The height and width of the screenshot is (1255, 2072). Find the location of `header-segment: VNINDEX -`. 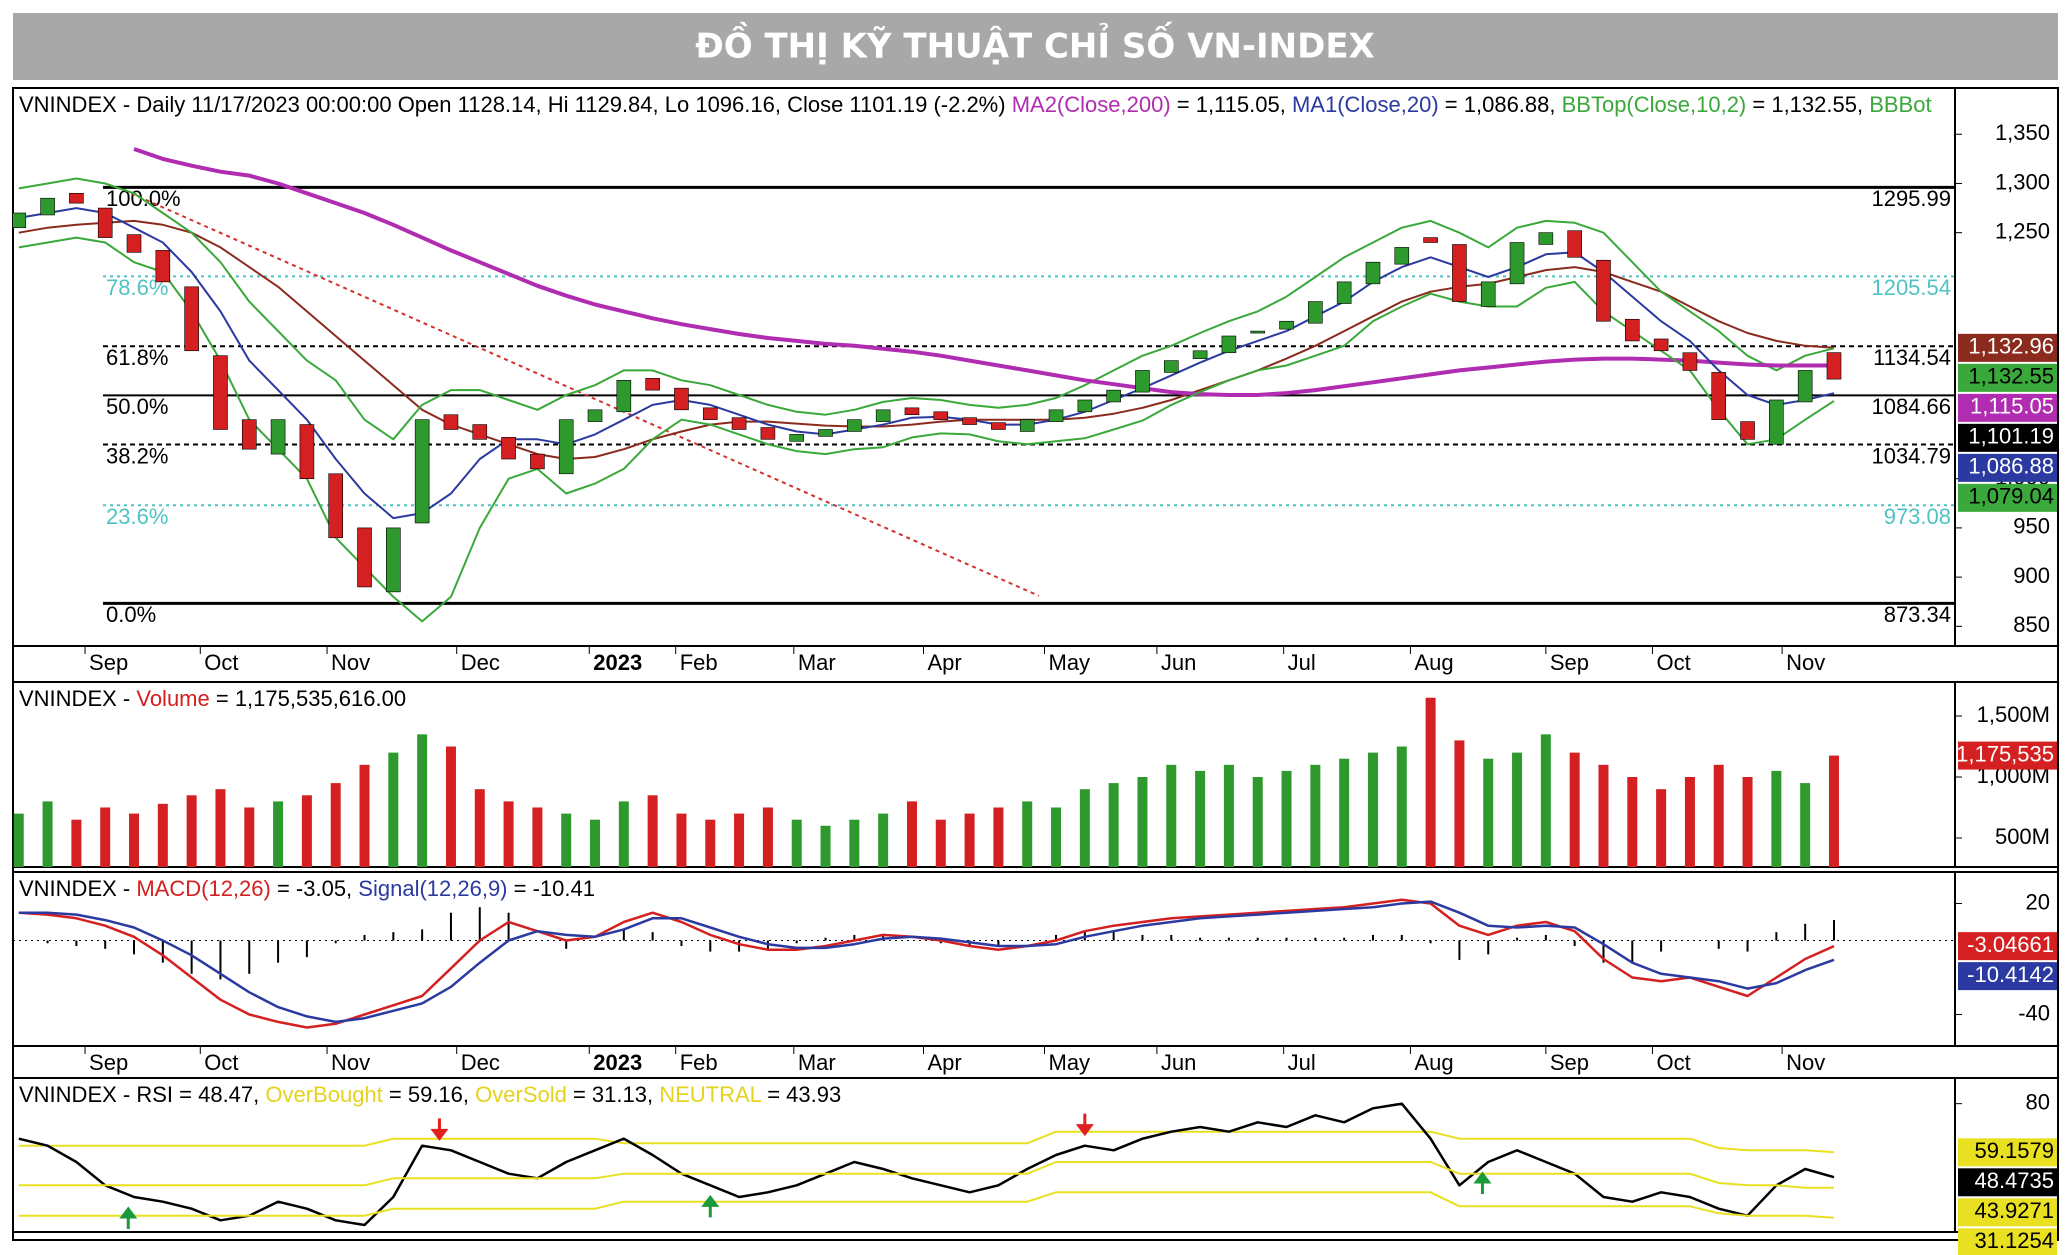

header-segment: VNINDEX - is located at coordinates (77, 698).